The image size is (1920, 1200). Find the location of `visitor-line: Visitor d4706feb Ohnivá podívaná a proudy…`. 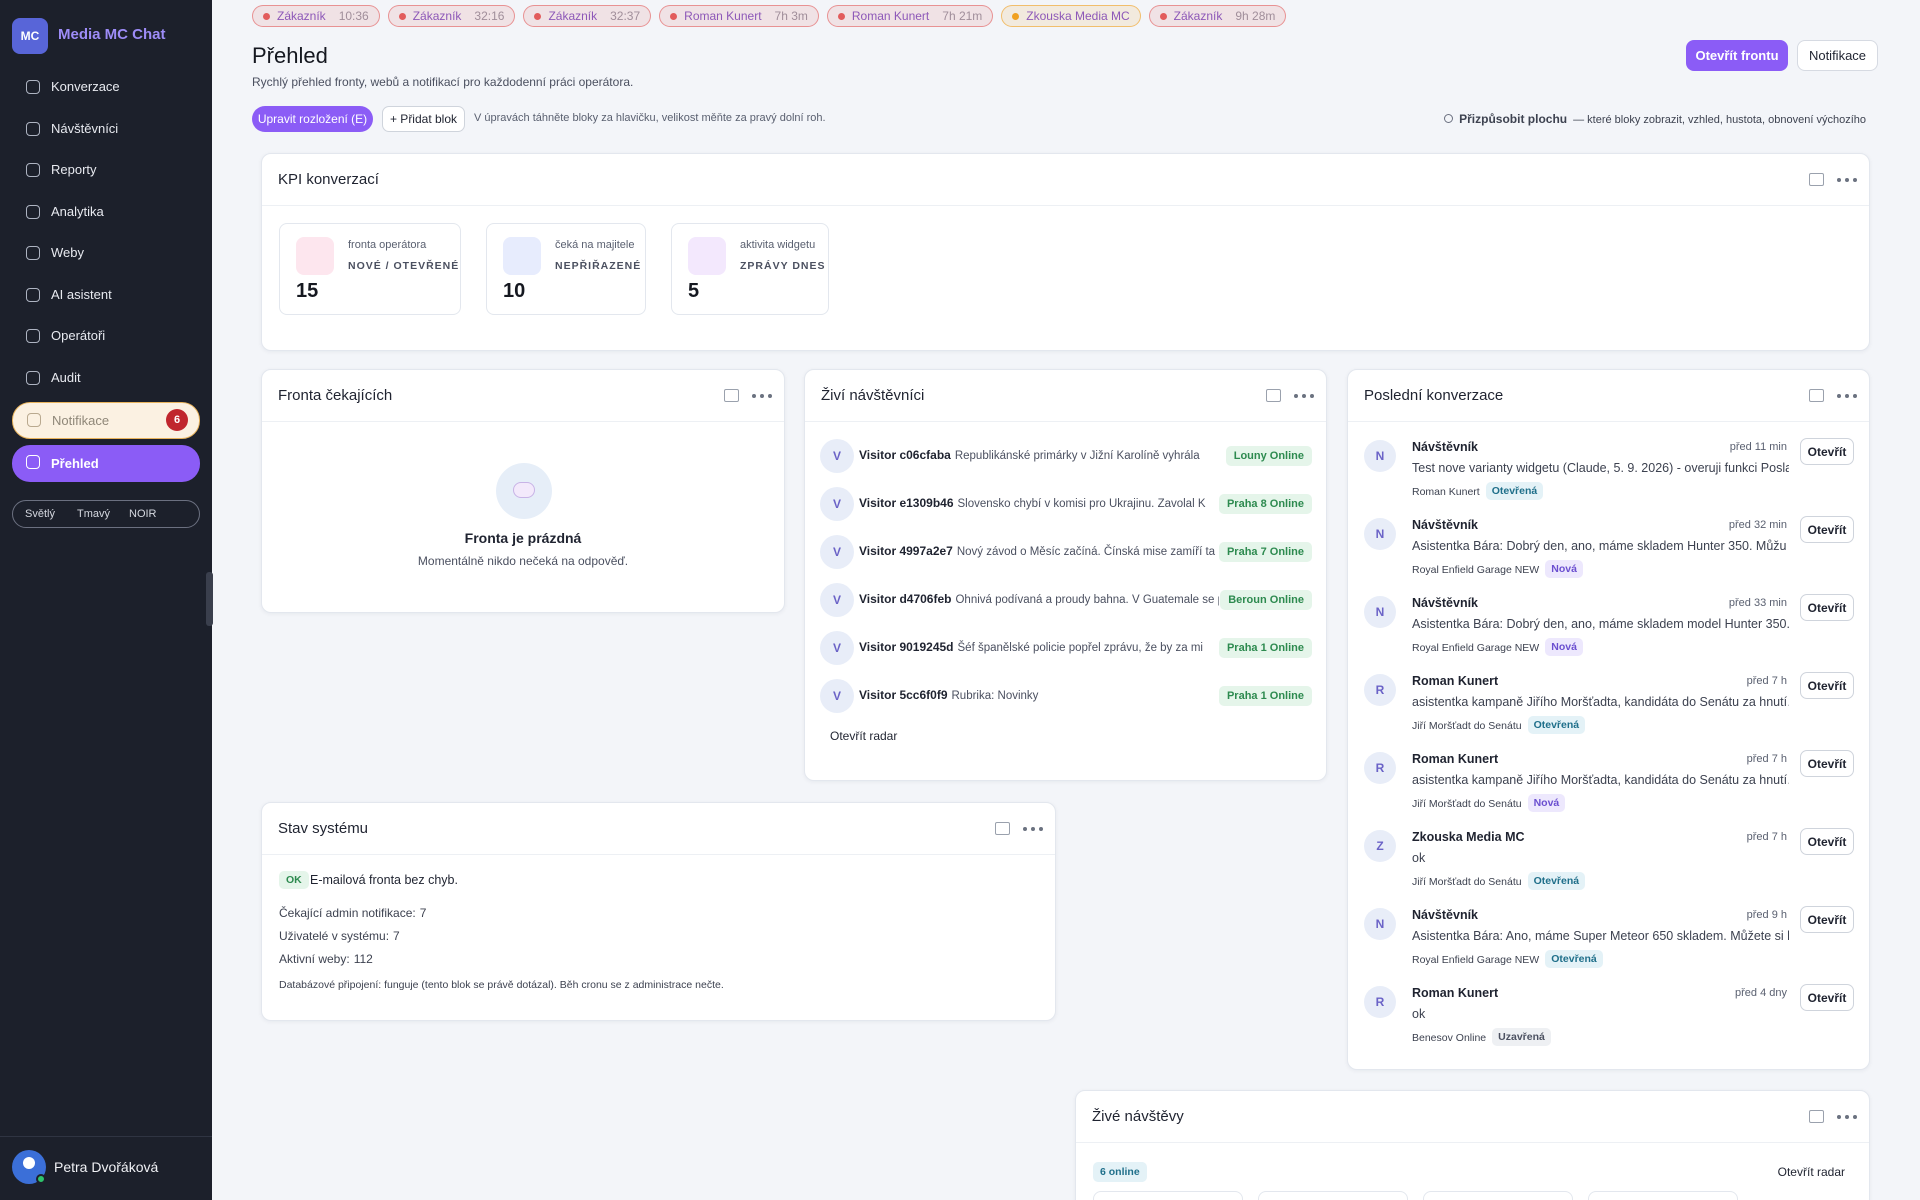

visitor-line: Visitor d4706feb Ohnivá podívaná a proudy… is located at coordinates (1039, 599).